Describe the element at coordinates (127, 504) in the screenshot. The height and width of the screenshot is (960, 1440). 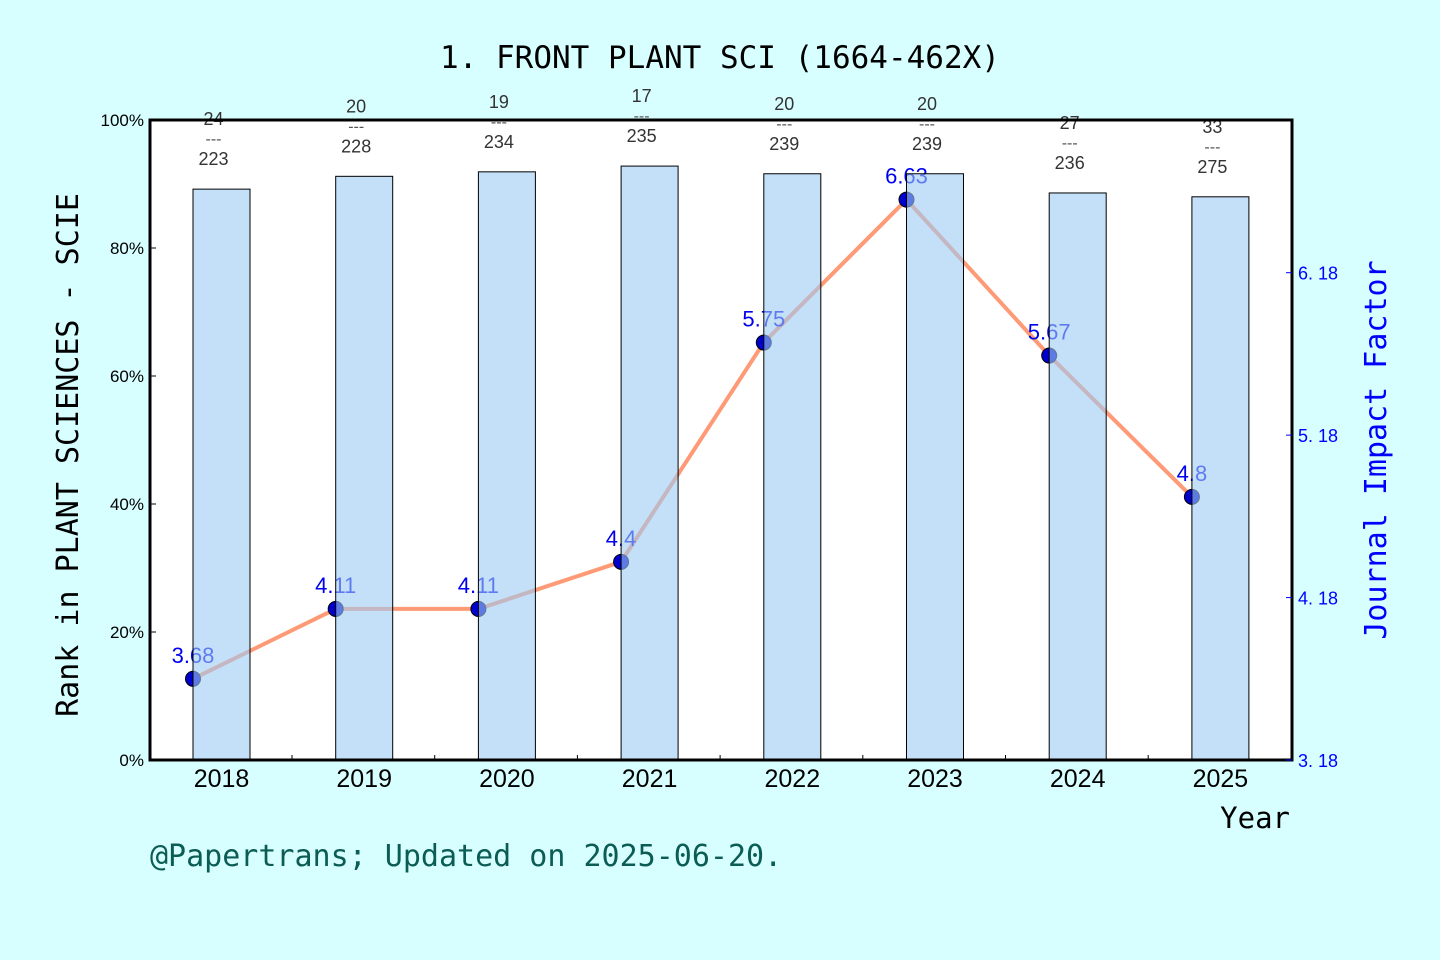
I see `left-tick-label: 40%` at that location.